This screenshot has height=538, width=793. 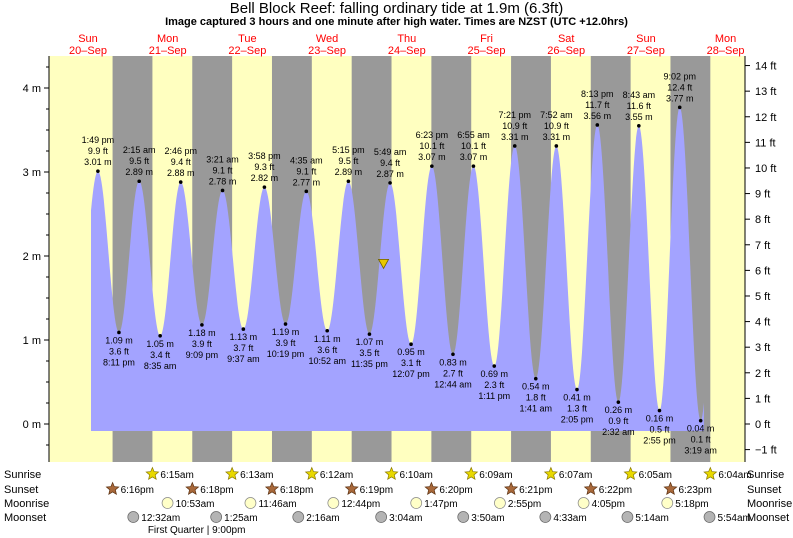 What do you see at coordinates (307, 182) in the screenshot?
I see `high-tide-meters: 2.77 m` at bounding box center [307, 182].